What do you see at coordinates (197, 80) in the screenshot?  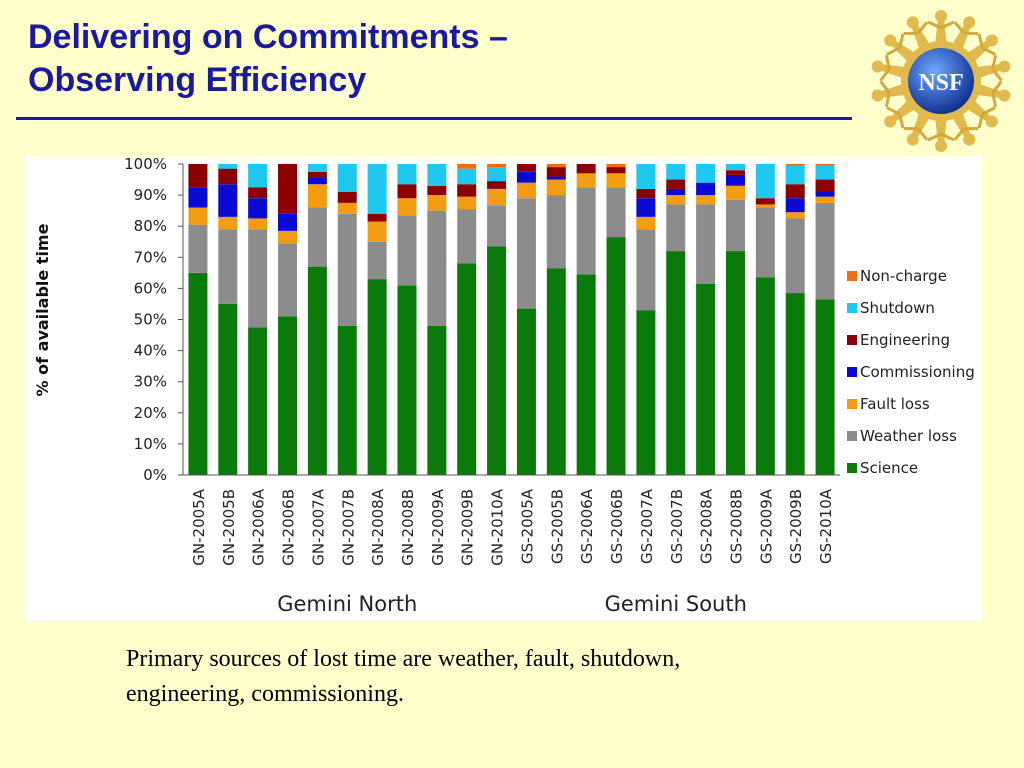 I see `title-line-2: Observing Efficiency` at bounding box center [197, 80].